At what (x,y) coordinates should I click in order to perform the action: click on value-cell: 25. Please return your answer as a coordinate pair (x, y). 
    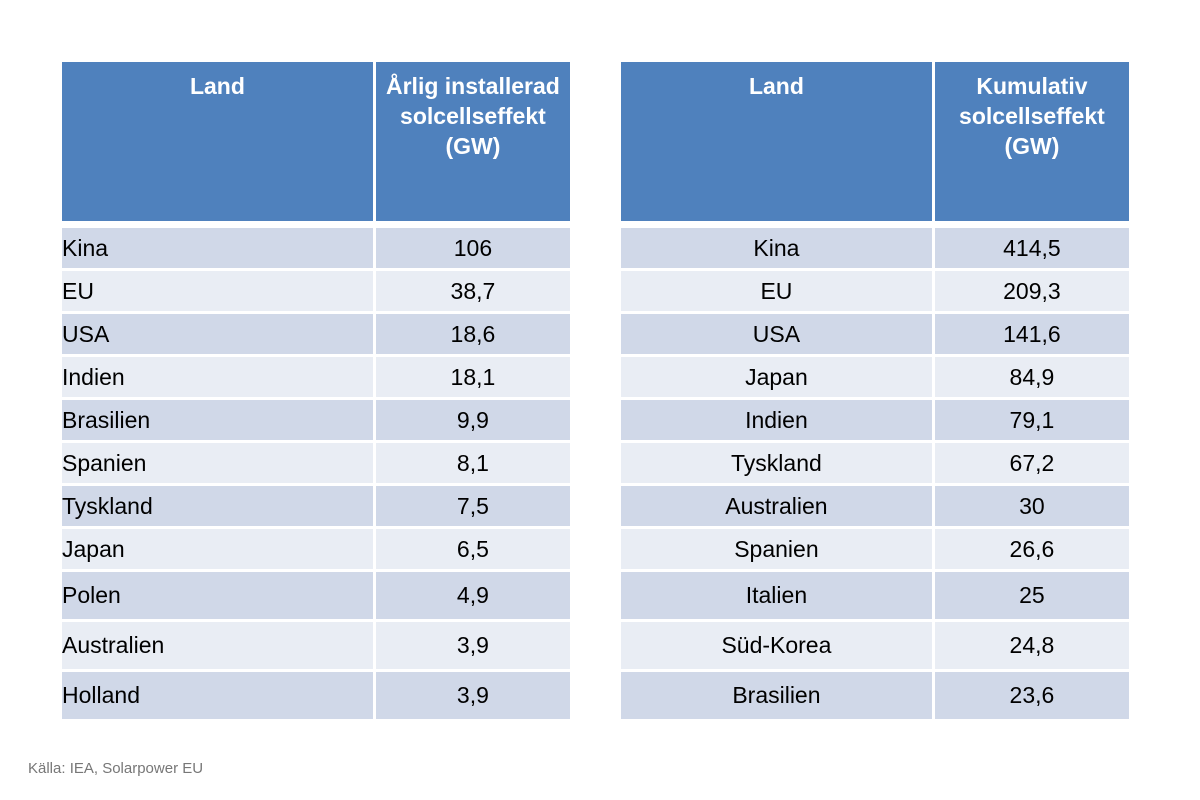
    Looking at the image, I should click on (1031, 594).